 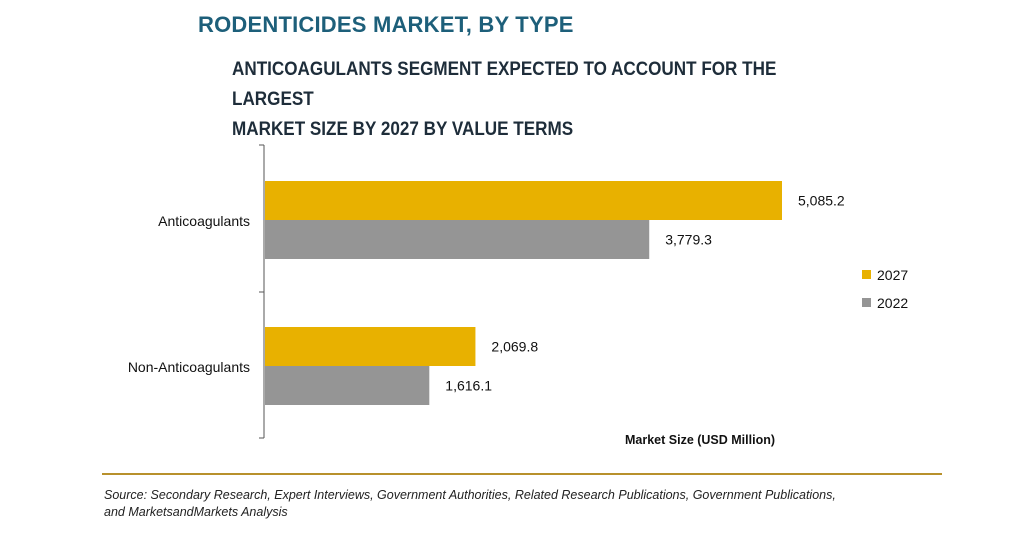 I want to click on data-label-anticoagulants-2027: 5,085.2, so click(x=821, y=201).